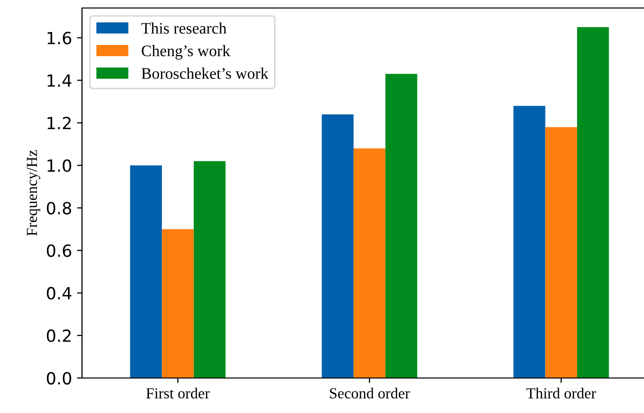 This screenshot has height=413, width=644. Describe the element at coordinates (178, 393) in the screenshot. I see `x-tick-label: First order` at that location.